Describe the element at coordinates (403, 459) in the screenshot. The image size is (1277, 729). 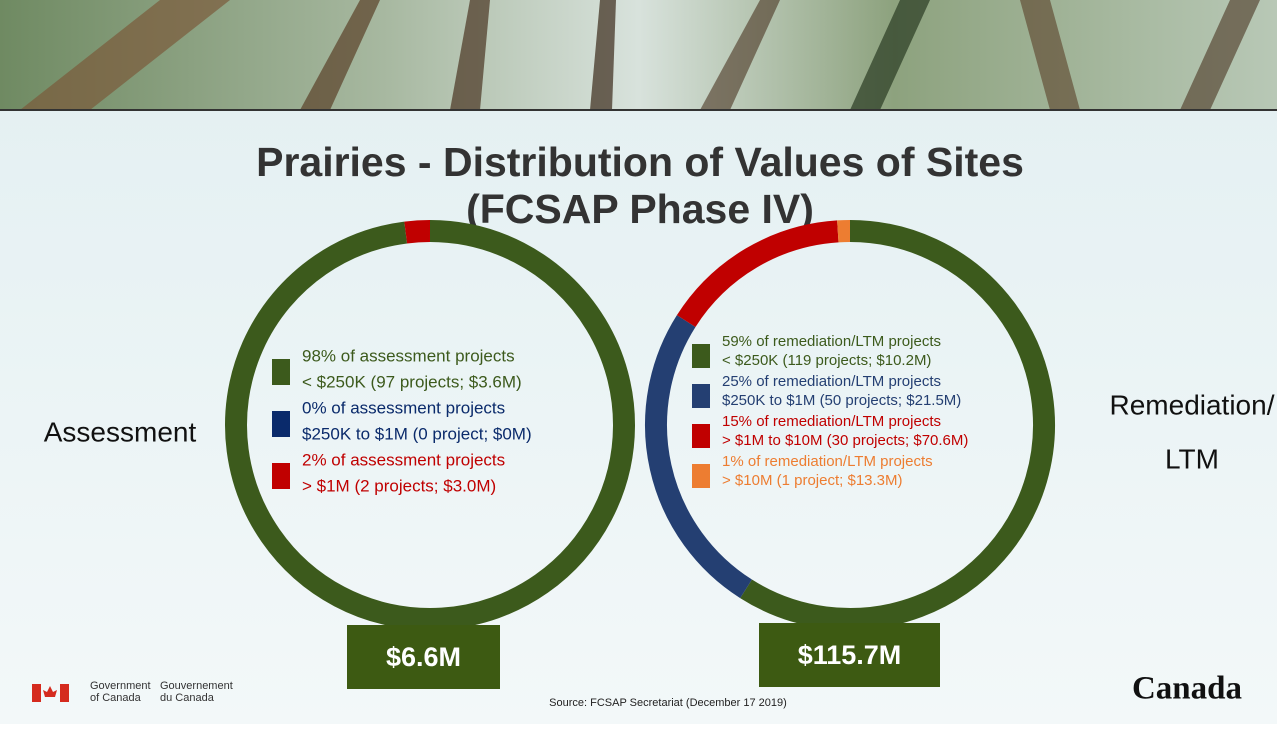
I see `legend-text: 2% of assessment projects` at that location.